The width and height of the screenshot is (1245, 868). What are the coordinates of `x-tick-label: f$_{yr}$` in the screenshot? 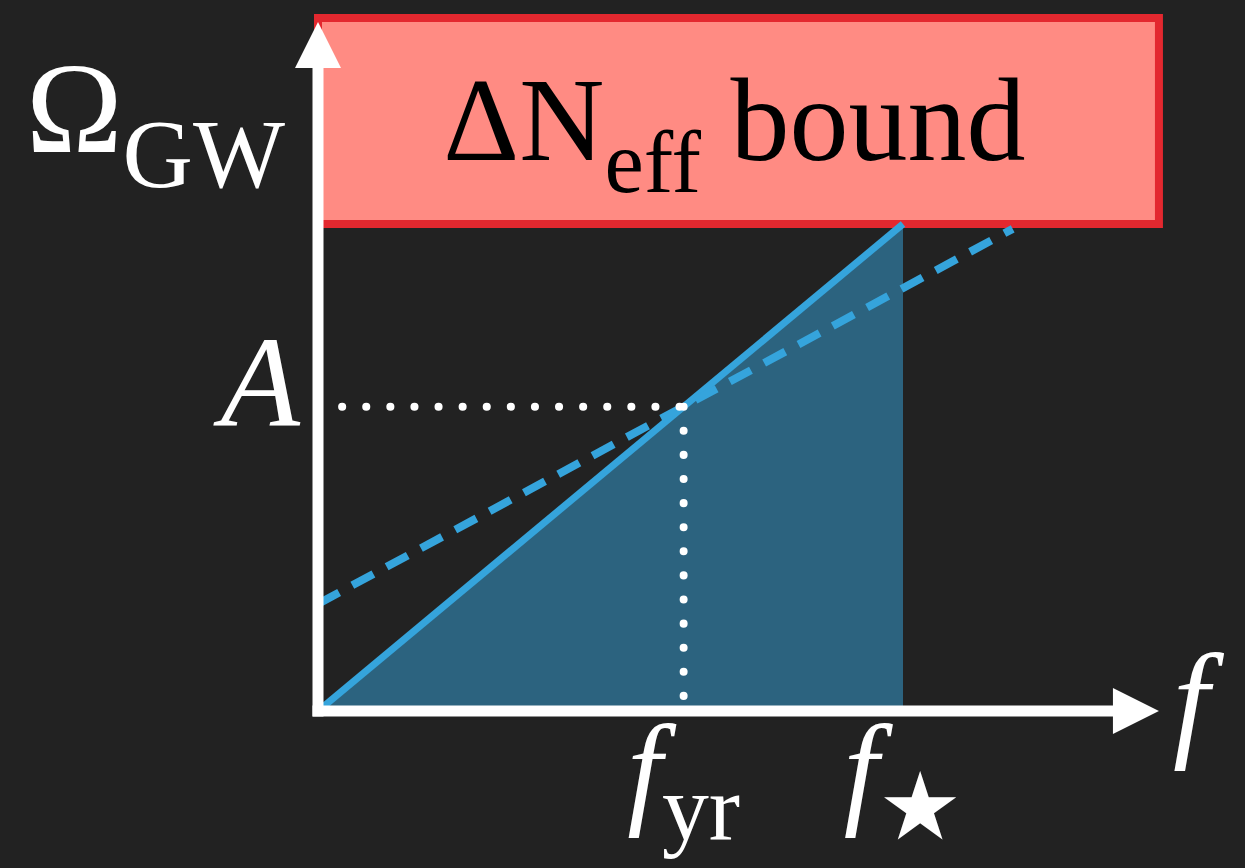 It's located at (684, 779).